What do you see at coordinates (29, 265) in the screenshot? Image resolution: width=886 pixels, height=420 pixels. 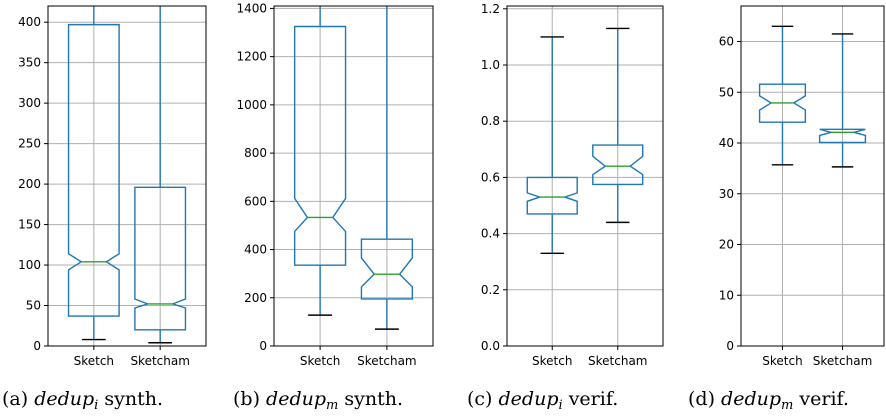 I see `y-tick-label: 100` at bounding box center [29, 265].